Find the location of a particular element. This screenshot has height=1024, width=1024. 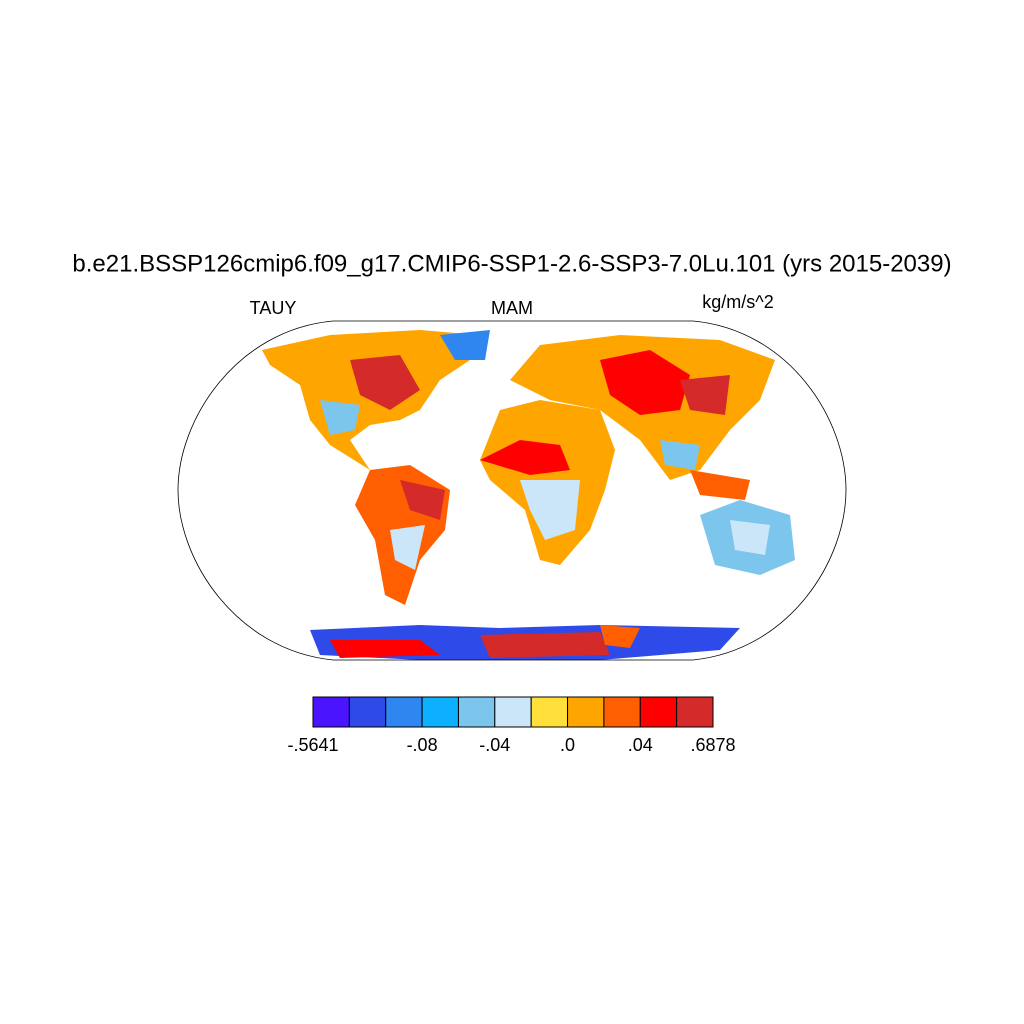

colorbar: -.5641 -.08 -.04 .0 .04 .6878 is located at coordinates (511, 725).